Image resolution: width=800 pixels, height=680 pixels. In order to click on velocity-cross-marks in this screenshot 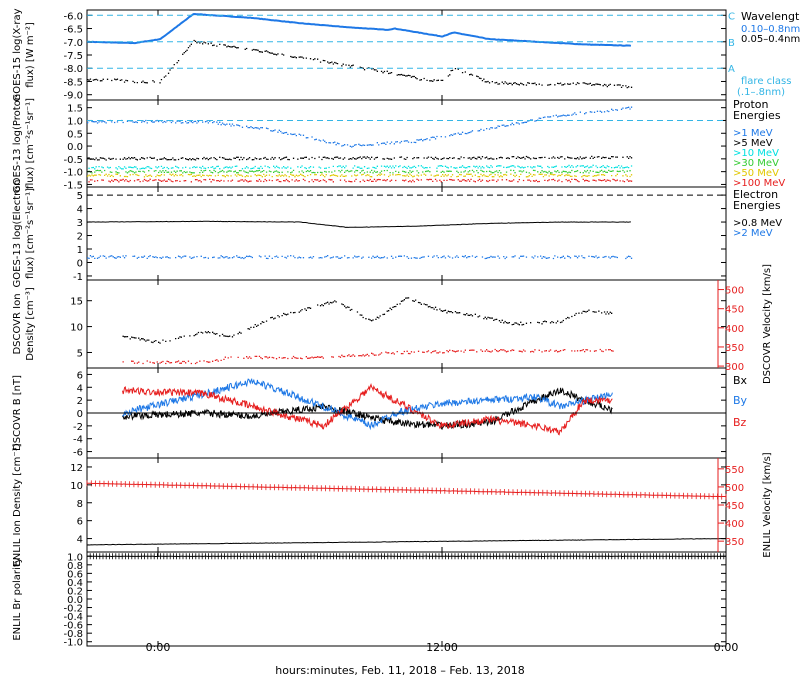, I will do `click(406, 490)`.